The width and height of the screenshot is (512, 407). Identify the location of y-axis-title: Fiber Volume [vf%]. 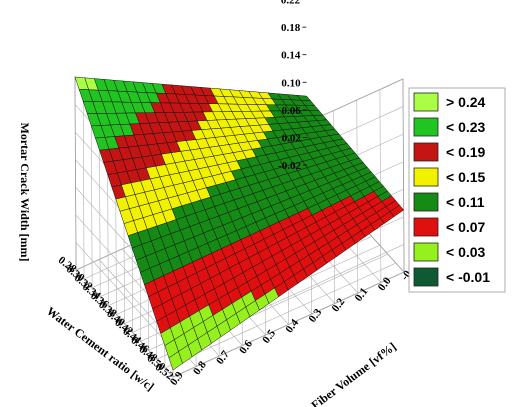
(353, 373).